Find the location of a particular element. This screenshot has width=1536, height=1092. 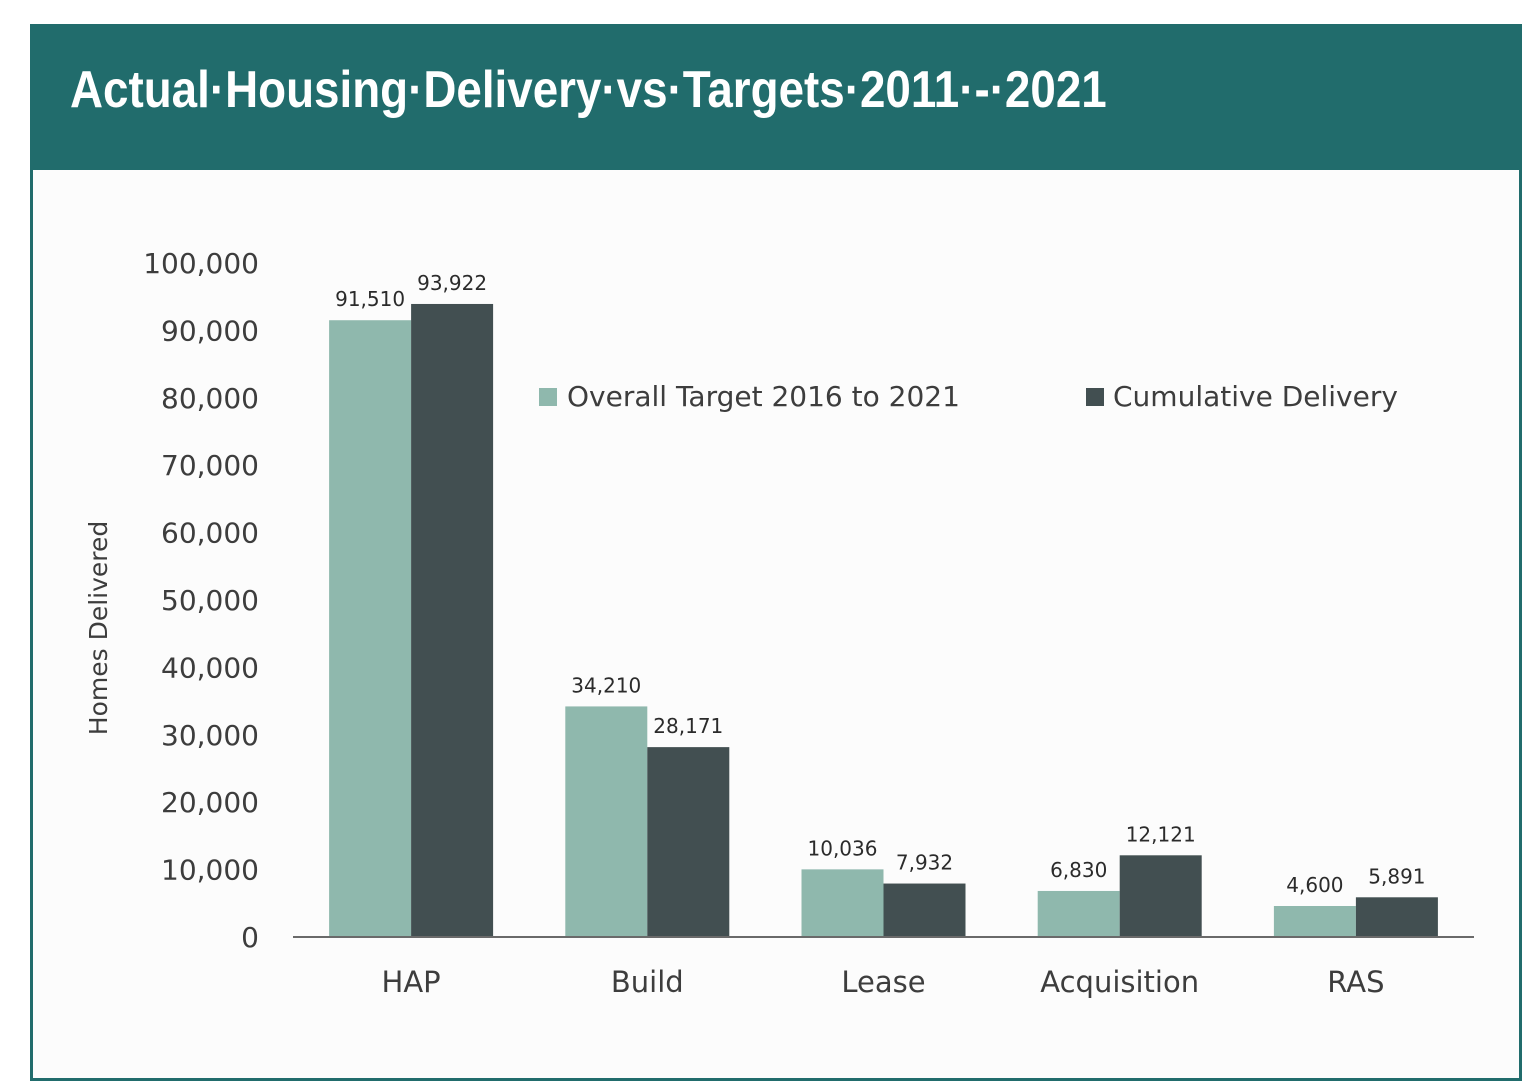

data-label: 34,210 is located at coordinates (606, 685).